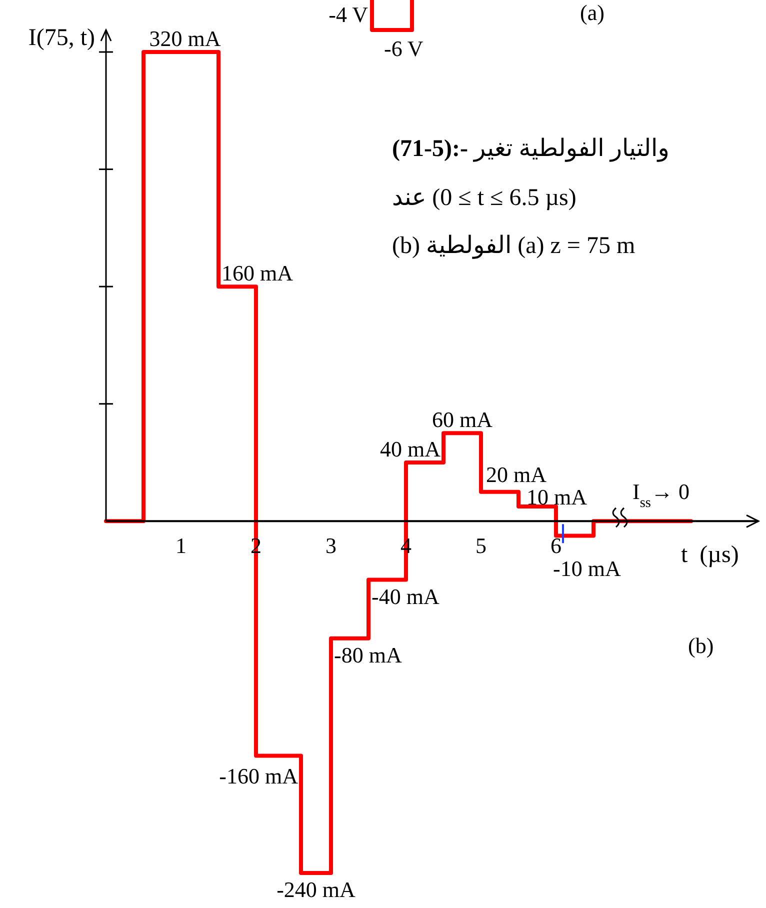 The height and width of the screenshot is (908, 766). I want to click on data-label: 60 mA, so click(462, 419).